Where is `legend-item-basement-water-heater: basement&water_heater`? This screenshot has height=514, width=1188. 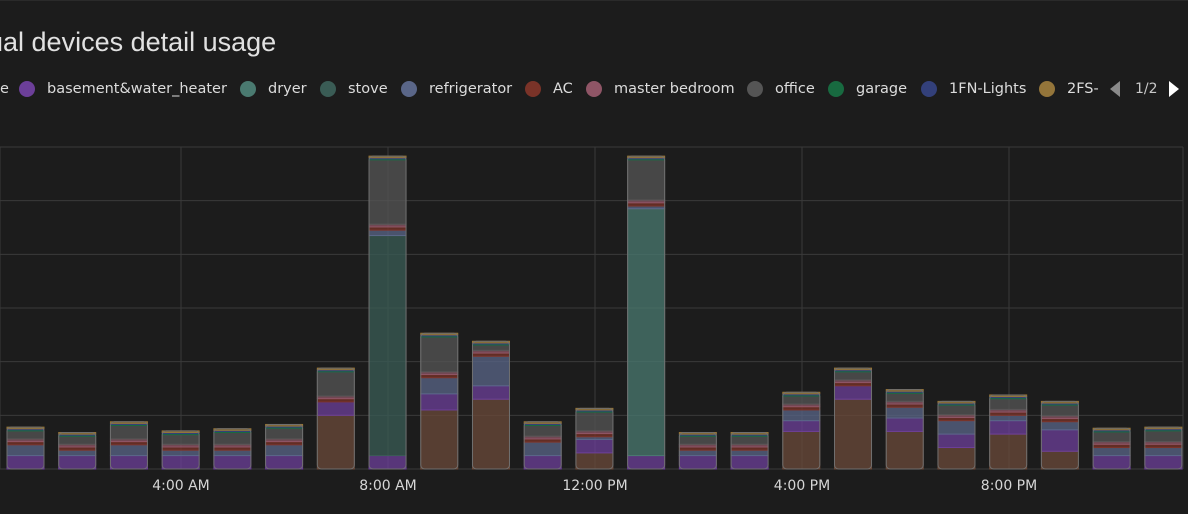
legend-item-basement-water-heater: basement&water_heater is located at coordinates (123, 89).